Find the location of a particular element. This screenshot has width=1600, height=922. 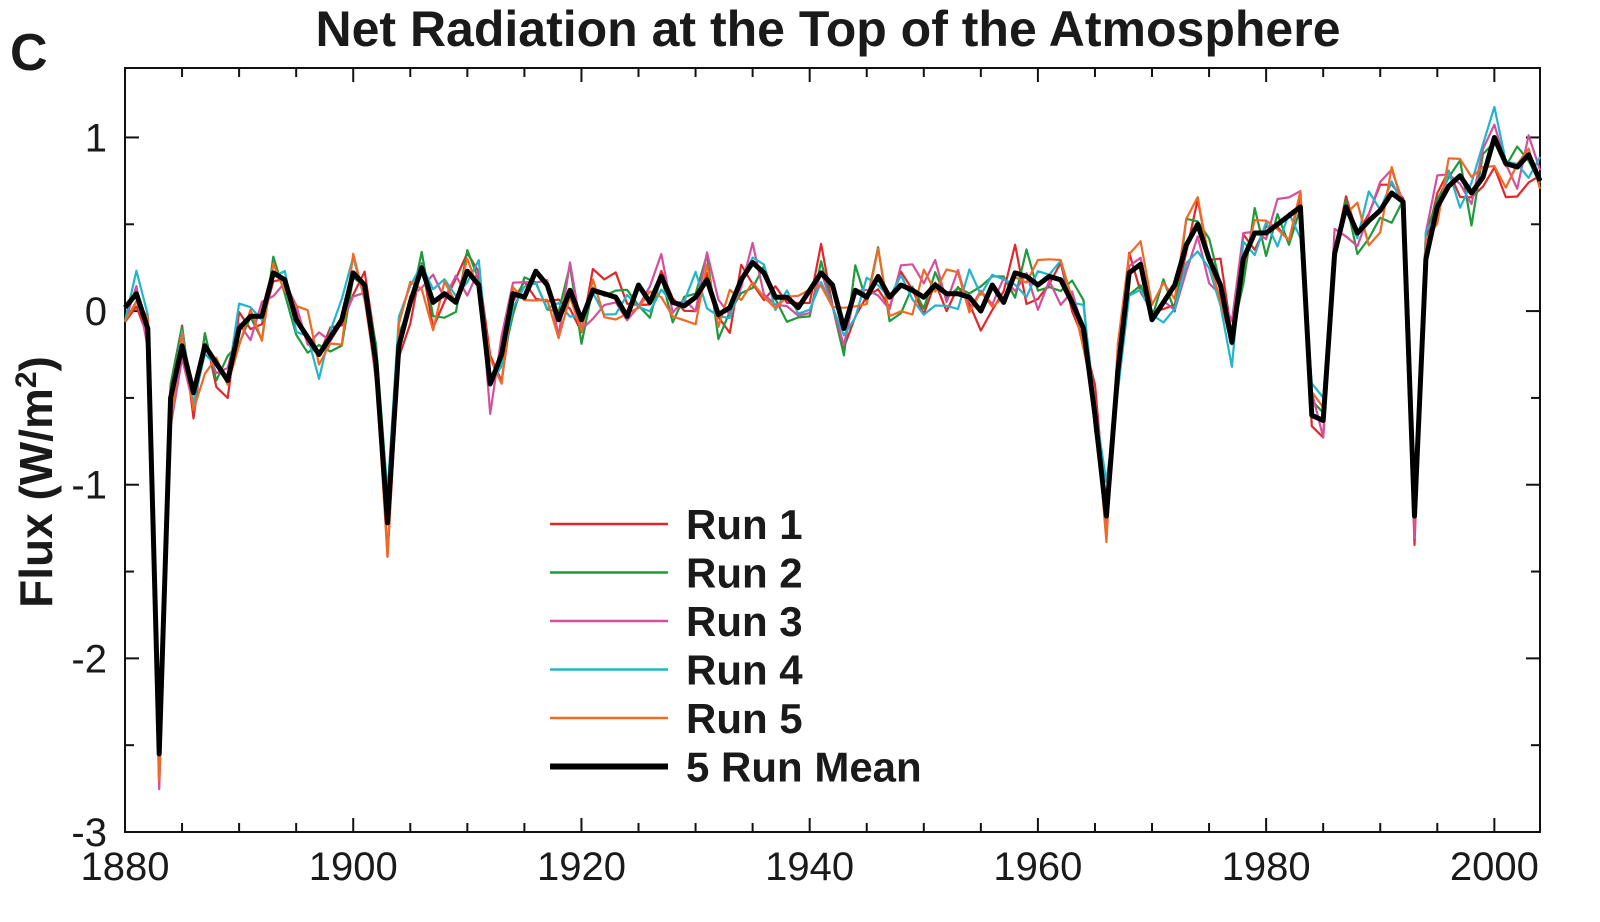

legend-label: Run 3 is located at coordinates (744, 621).